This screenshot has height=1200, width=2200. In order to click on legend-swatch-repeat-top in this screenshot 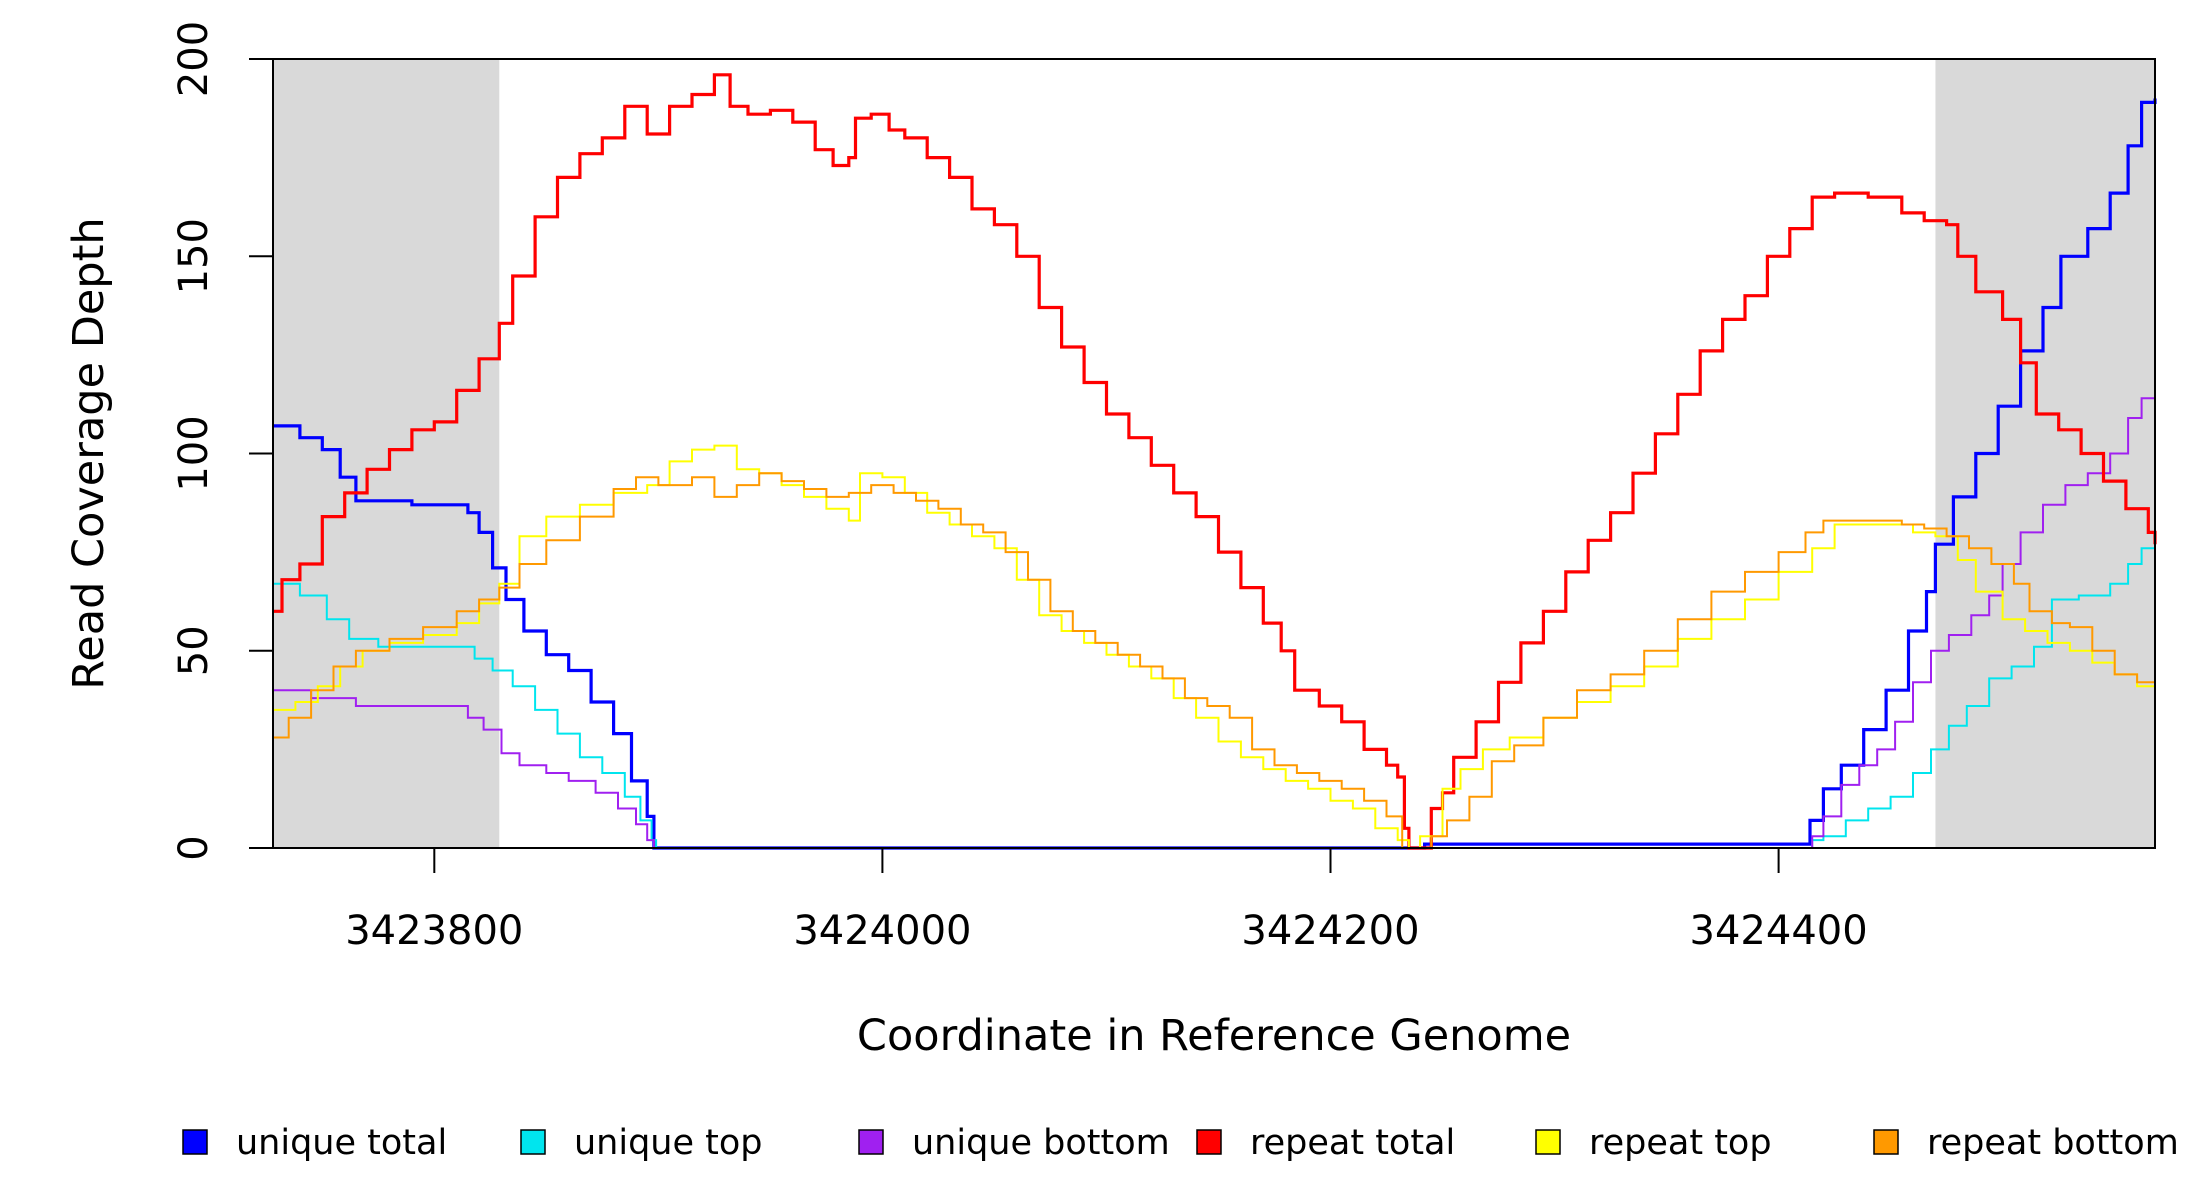, I will do `click(1548, 1142)`.